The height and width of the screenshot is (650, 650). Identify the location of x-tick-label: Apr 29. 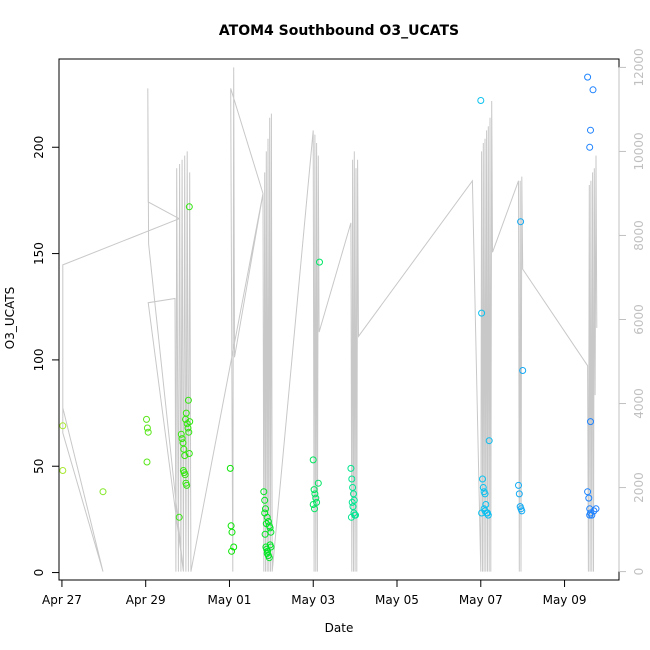
(146, 600).